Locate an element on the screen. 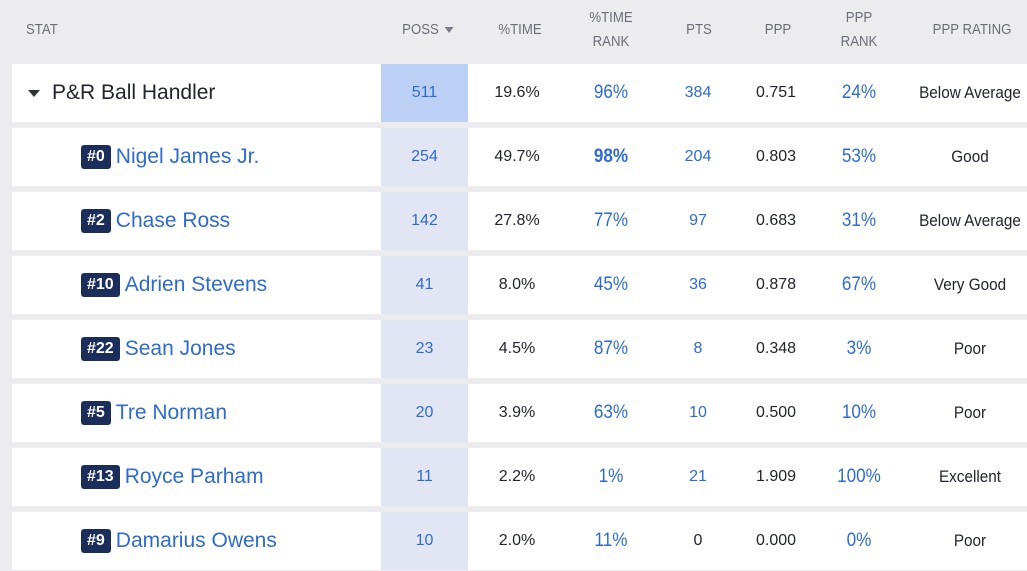 The width and height of the screenshot is (1027, 571). poss-value: 10 is located at coordinates (424, 540).